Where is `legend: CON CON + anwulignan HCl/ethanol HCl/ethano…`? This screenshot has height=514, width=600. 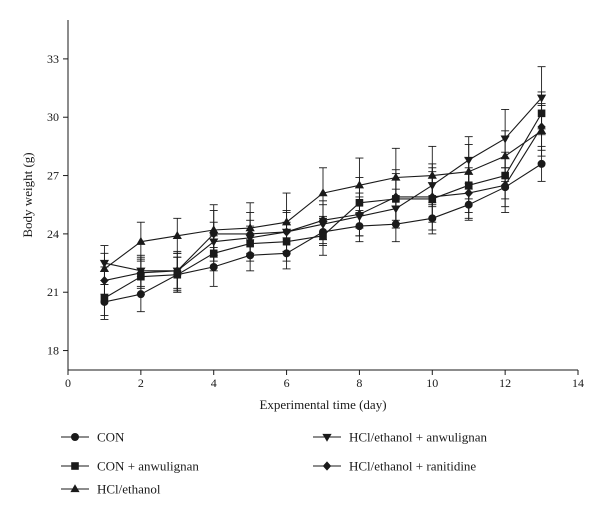 legend: CON CON + anwulignan HCl/ethanol HCl/ethano… is located at coordinates (274, 463).